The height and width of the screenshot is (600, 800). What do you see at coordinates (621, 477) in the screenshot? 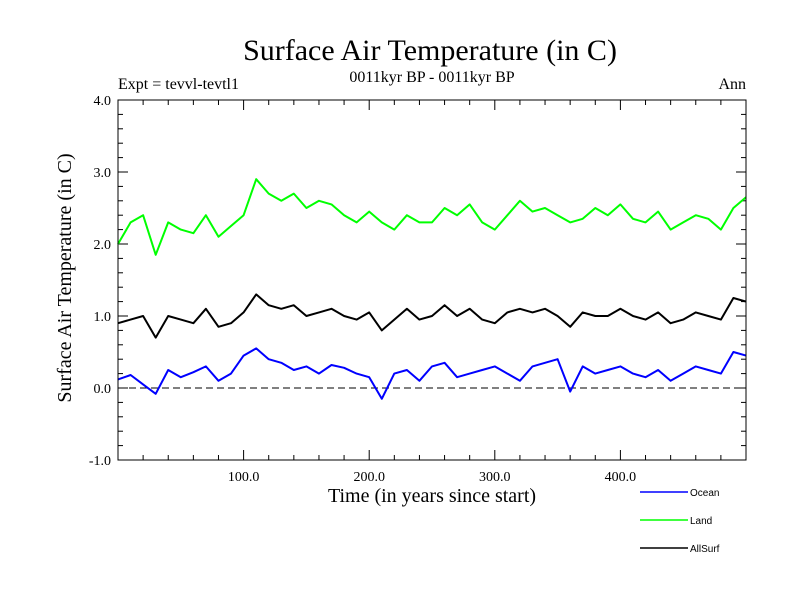
I see `x-tick-label: 400.0` at bounding box center [621, 477].